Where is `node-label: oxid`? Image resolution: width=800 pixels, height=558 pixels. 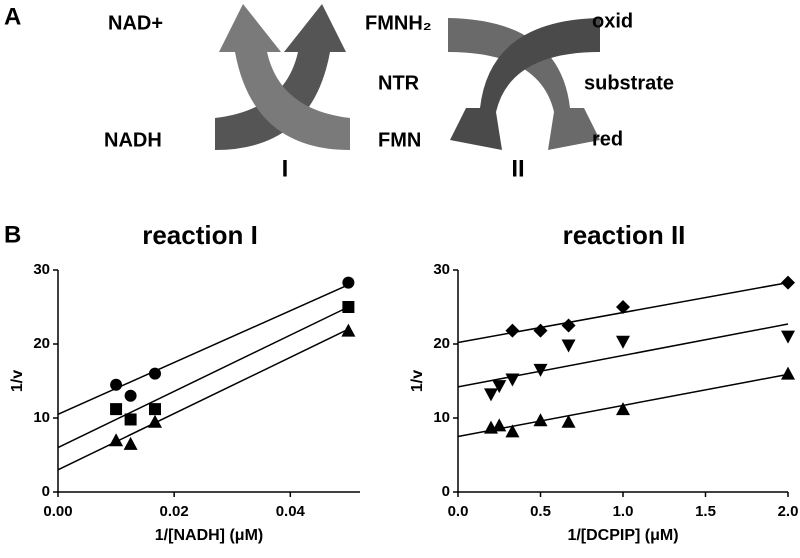
node-label: oxid is located at coordinates (612, 21).